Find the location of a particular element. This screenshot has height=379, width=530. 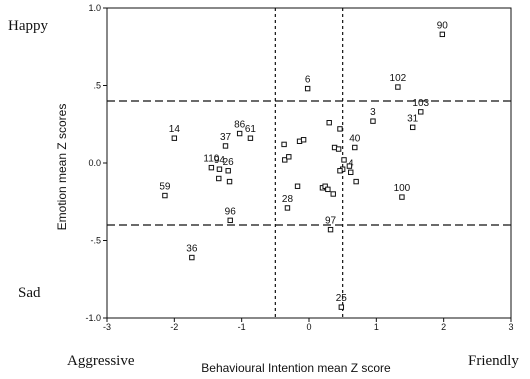

x-axis-label: Behavioural Intention mean Z score is located at coordinates (296, 368).